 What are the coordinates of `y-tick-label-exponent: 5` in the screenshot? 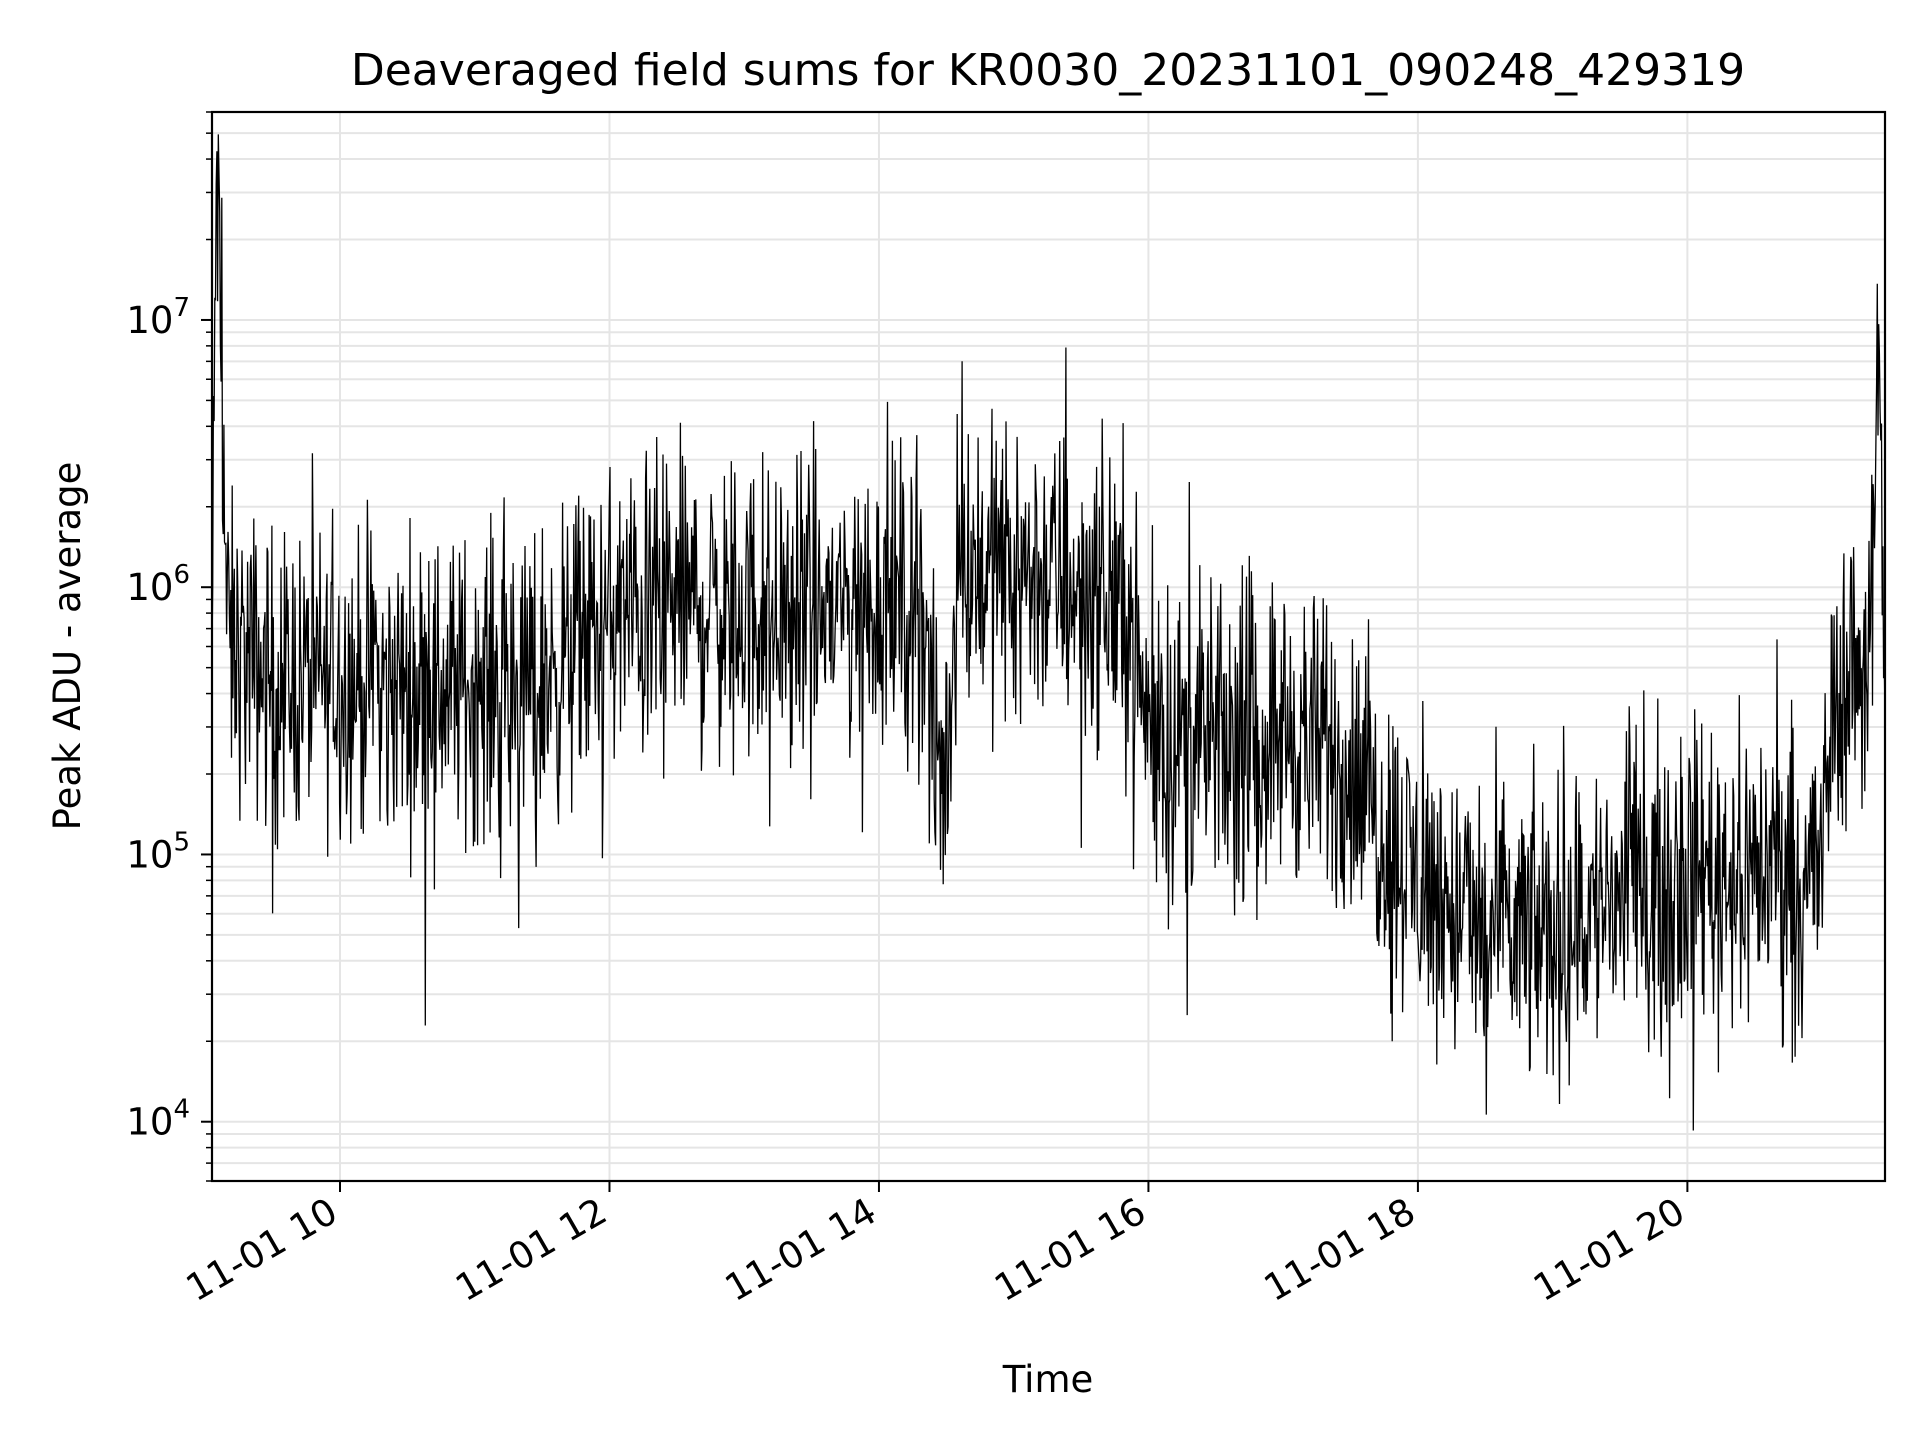 It's located at (181, 842).